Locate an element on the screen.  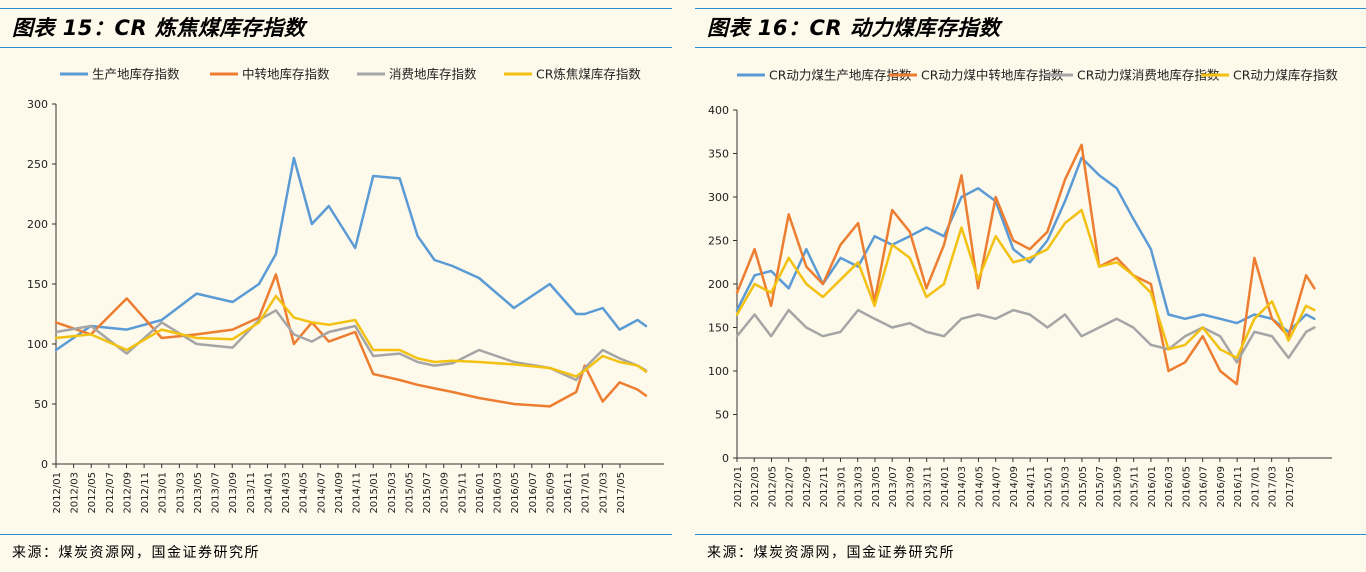
x-tick-label: 2012/07 is located at coordinates (110, 493).